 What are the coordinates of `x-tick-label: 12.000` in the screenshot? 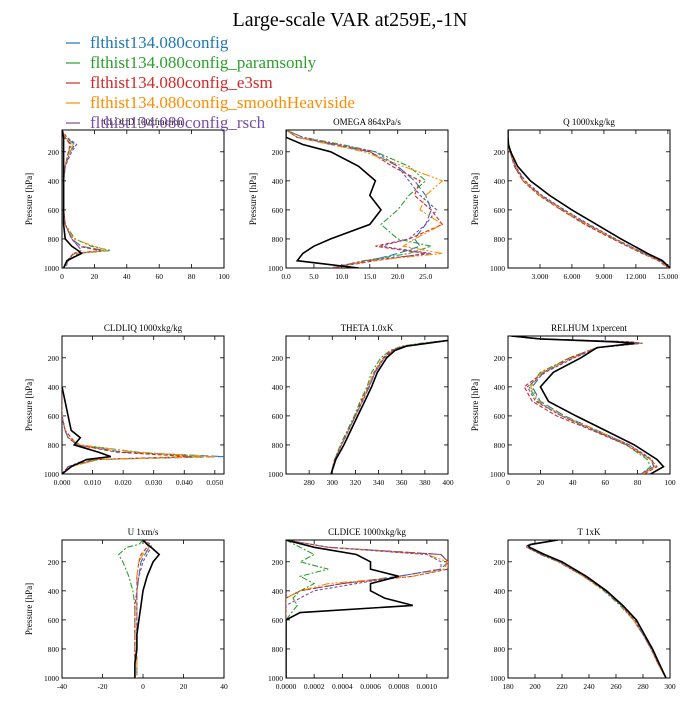 It's located at (636, 276).